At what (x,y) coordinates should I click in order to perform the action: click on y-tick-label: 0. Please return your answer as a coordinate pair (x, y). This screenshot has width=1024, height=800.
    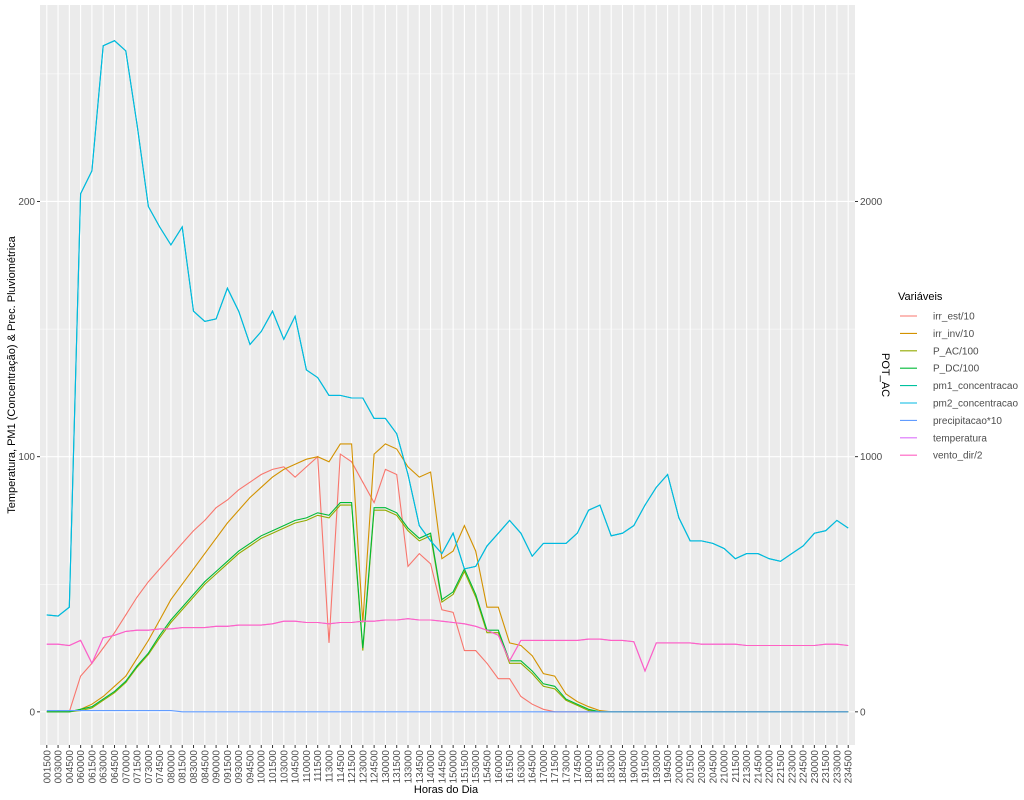
    Looking at the image, I should click on (32, 712).